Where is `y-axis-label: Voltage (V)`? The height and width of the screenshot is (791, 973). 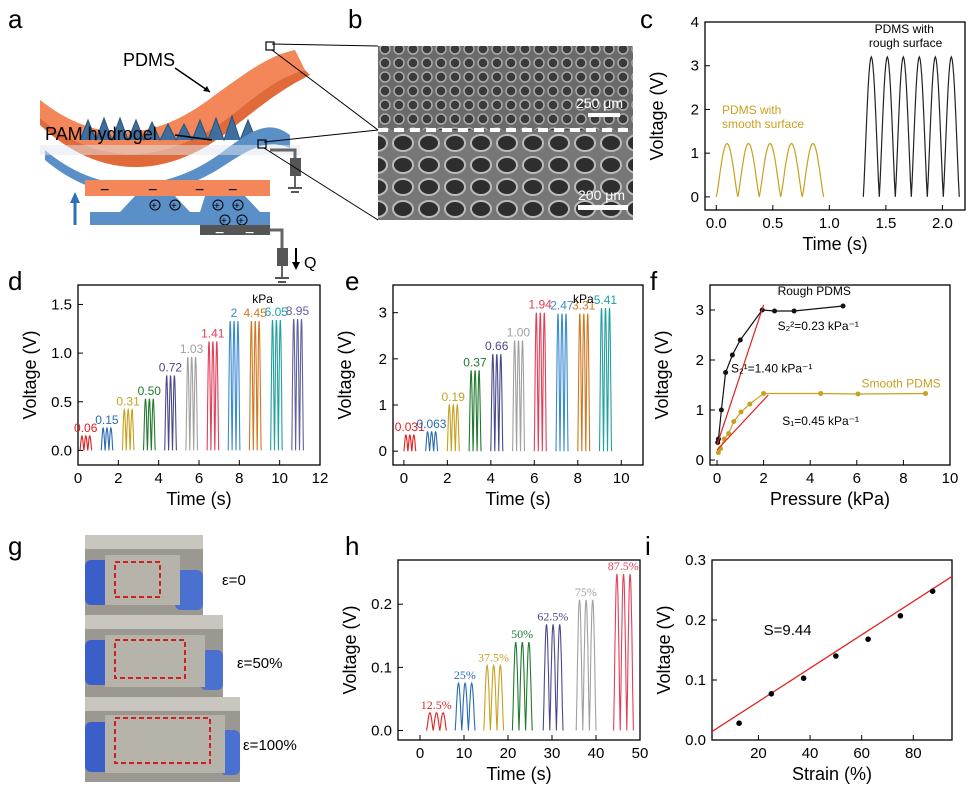 y-axis-label: Voltage (V) is located at coordinates (657, 115).